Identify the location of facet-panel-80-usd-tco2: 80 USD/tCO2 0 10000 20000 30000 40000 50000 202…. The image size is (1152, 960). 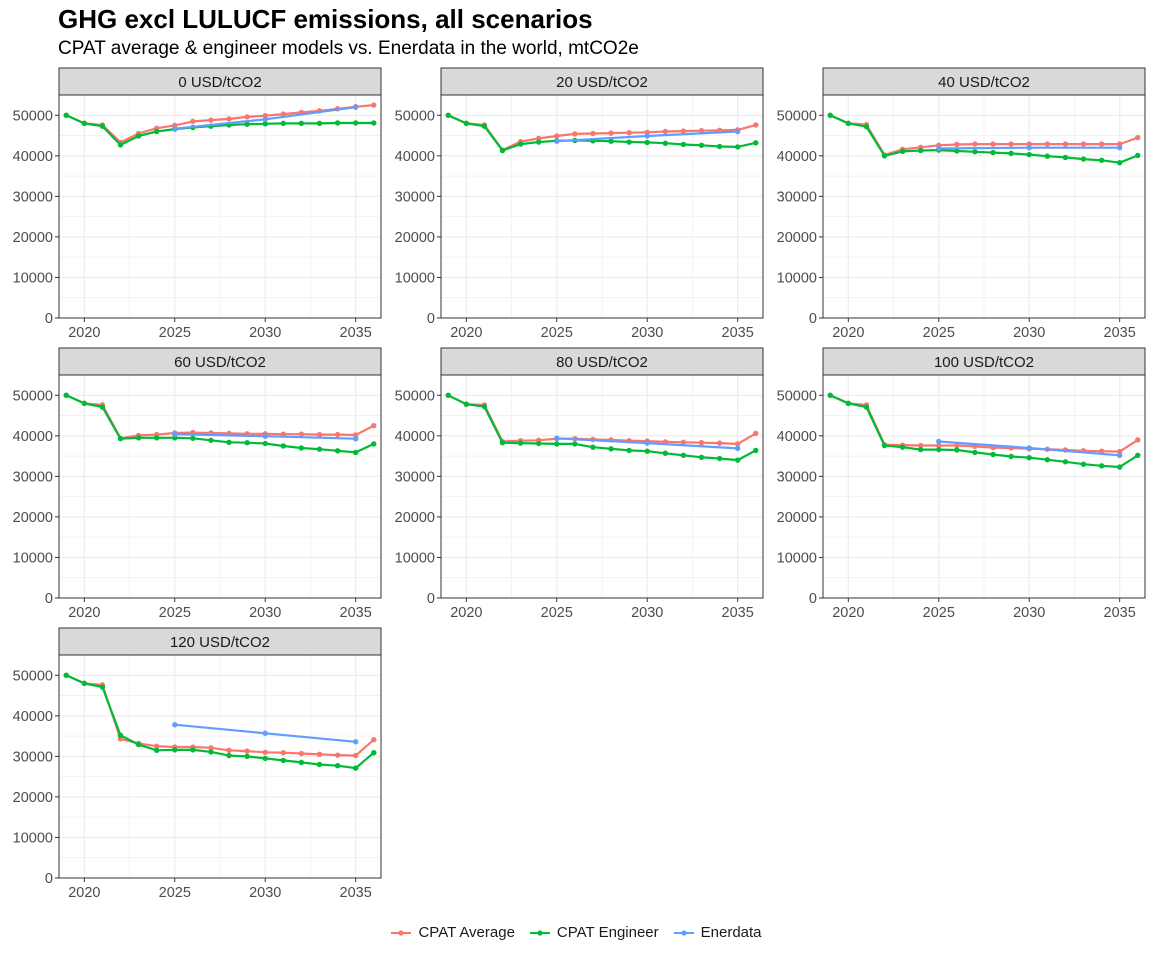
(579, 484).